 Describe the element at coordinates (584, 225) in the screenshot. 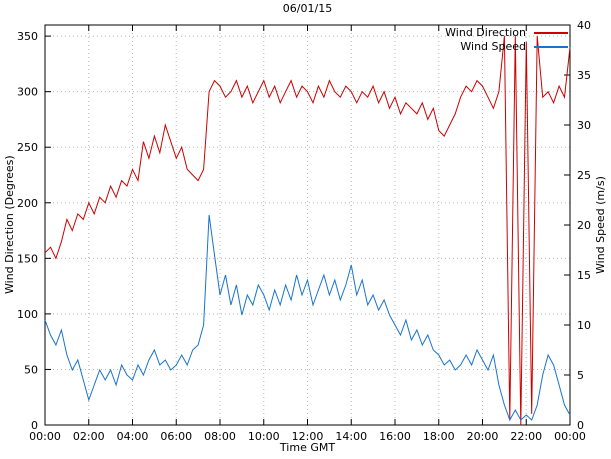

I see `svg-text: 20` at that location.